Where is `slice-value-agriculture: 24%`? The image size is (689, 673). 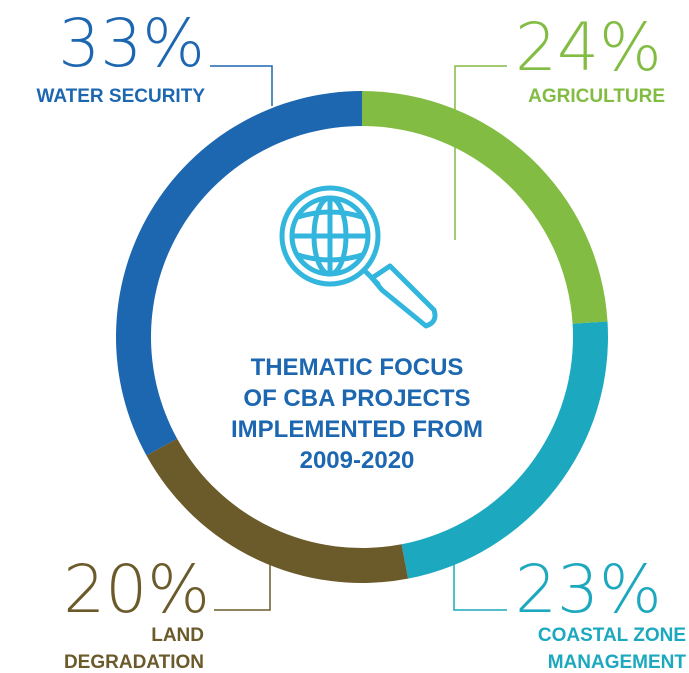
slice-value-agriculture: 24% is located at coordinates (588, 47).